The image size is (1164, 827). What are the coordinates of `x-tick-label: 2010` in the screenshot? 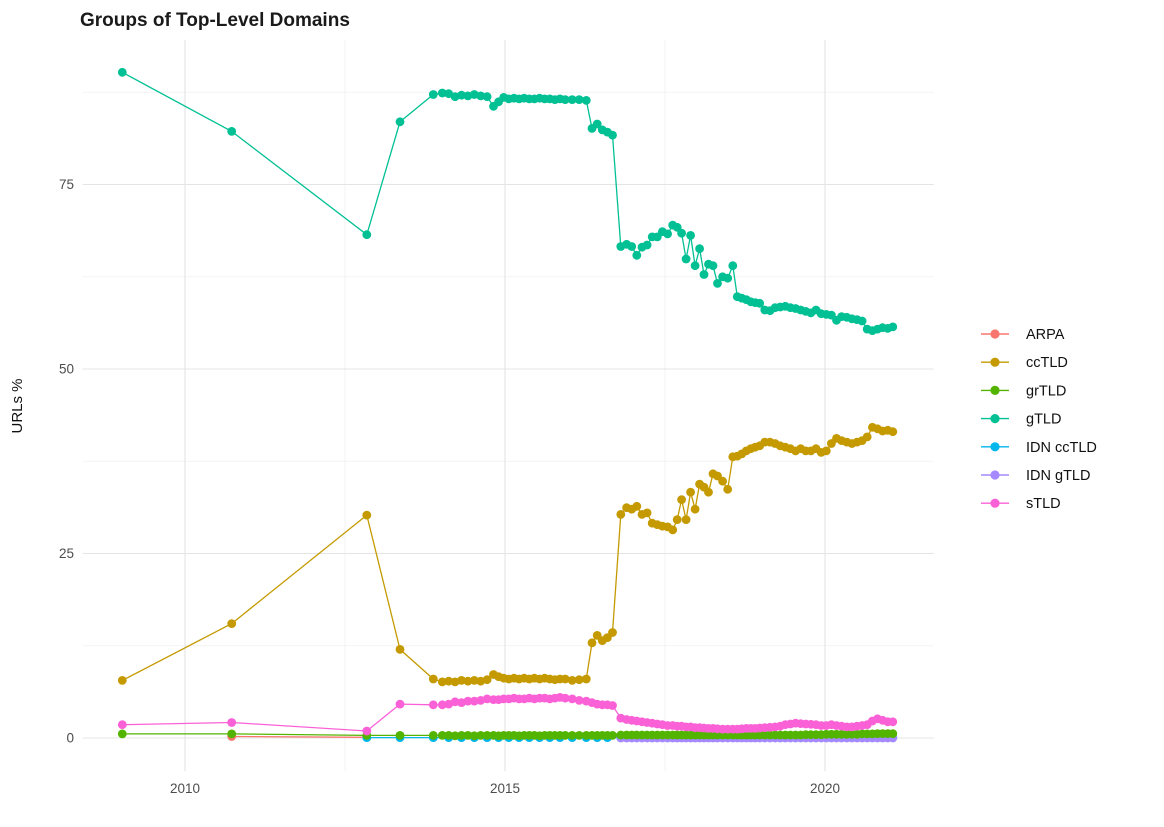 It's located at (185, 788).